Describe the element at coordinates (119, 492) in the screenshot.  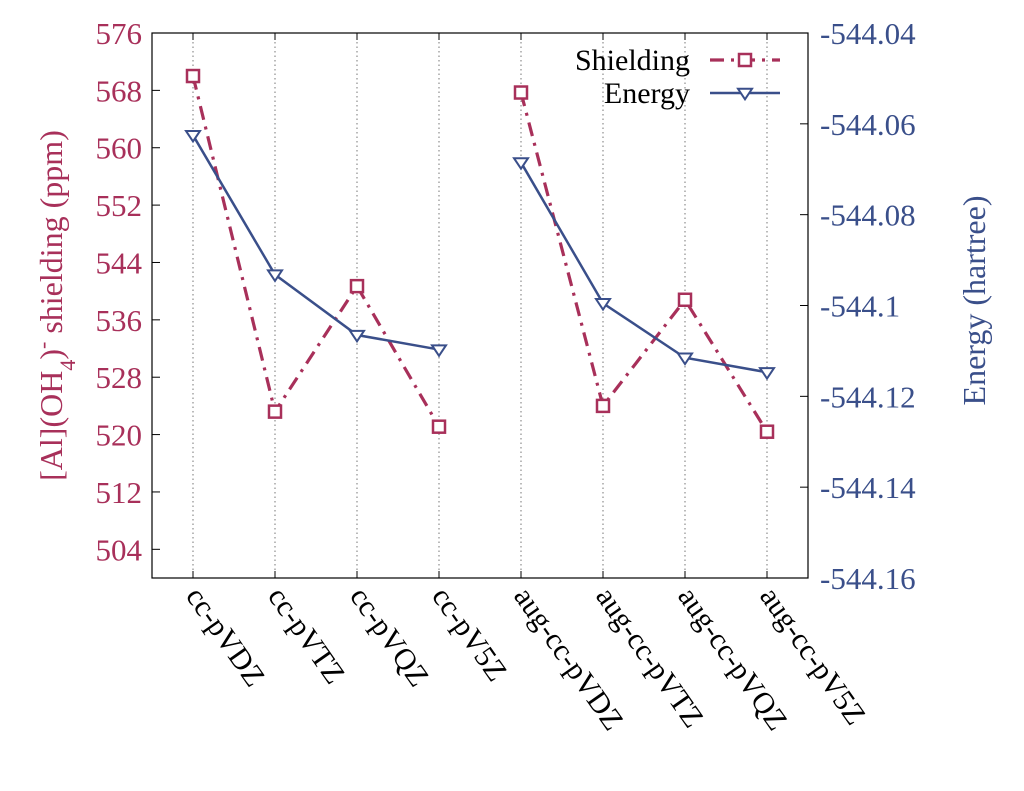
I see `left-y-tick-label: 512` at that location.